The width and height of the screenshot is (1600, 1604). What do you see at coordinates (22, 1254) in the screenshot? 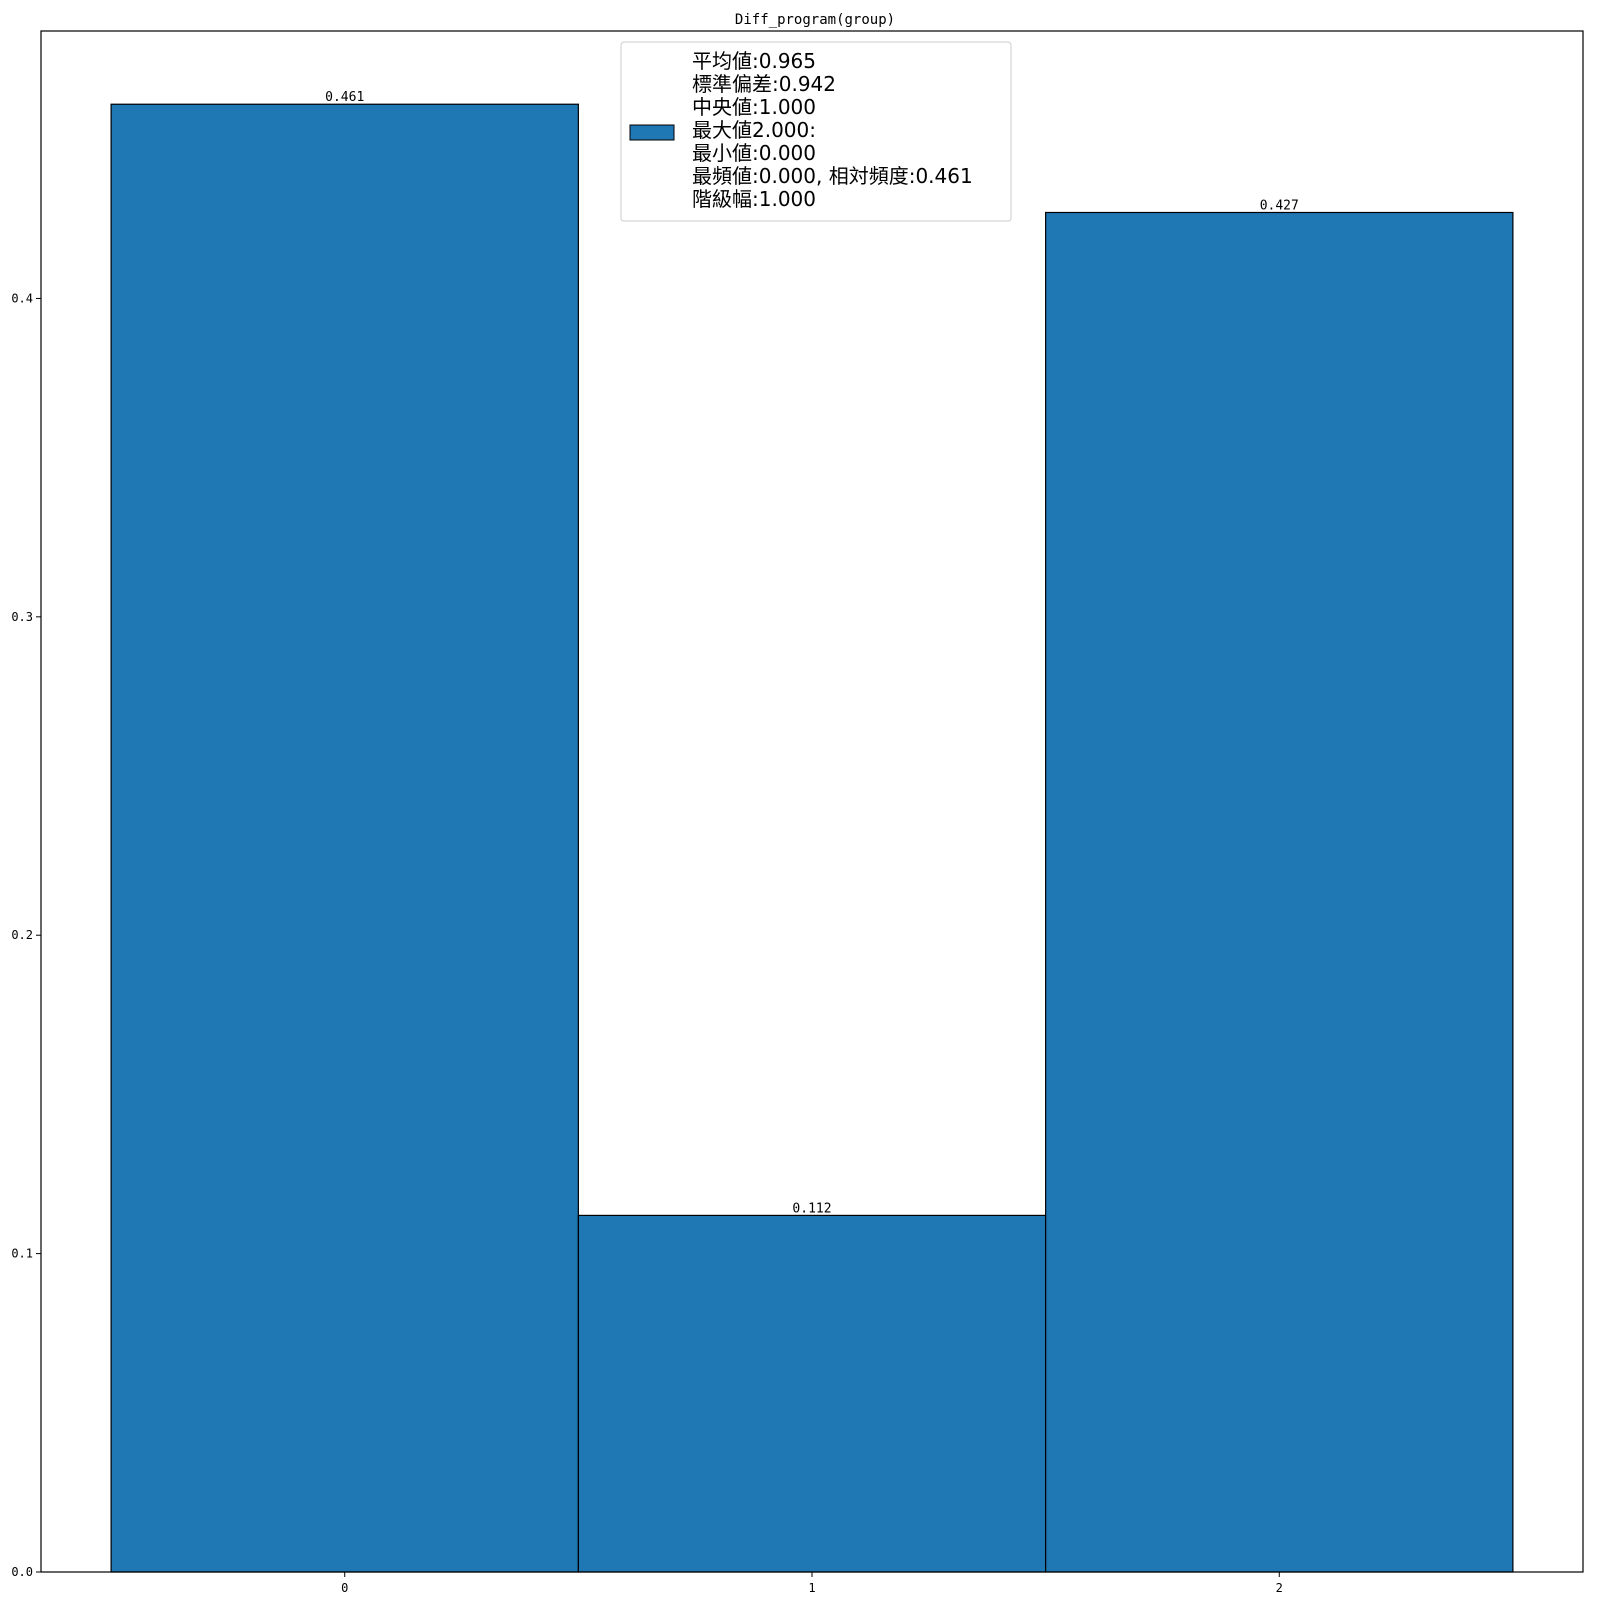
I see `y-tick-label: 0.1` at bounding box center [22, 1254].